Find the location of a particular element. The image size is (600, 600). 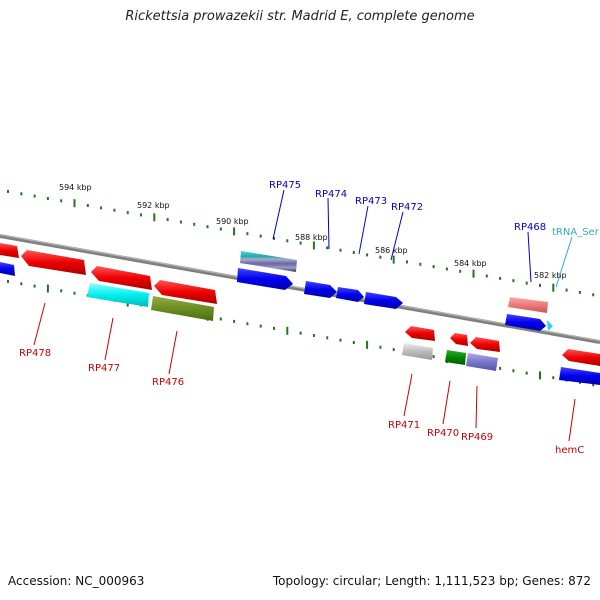

gene-label-rp470: RP470 is located at coordinates (443, 433).